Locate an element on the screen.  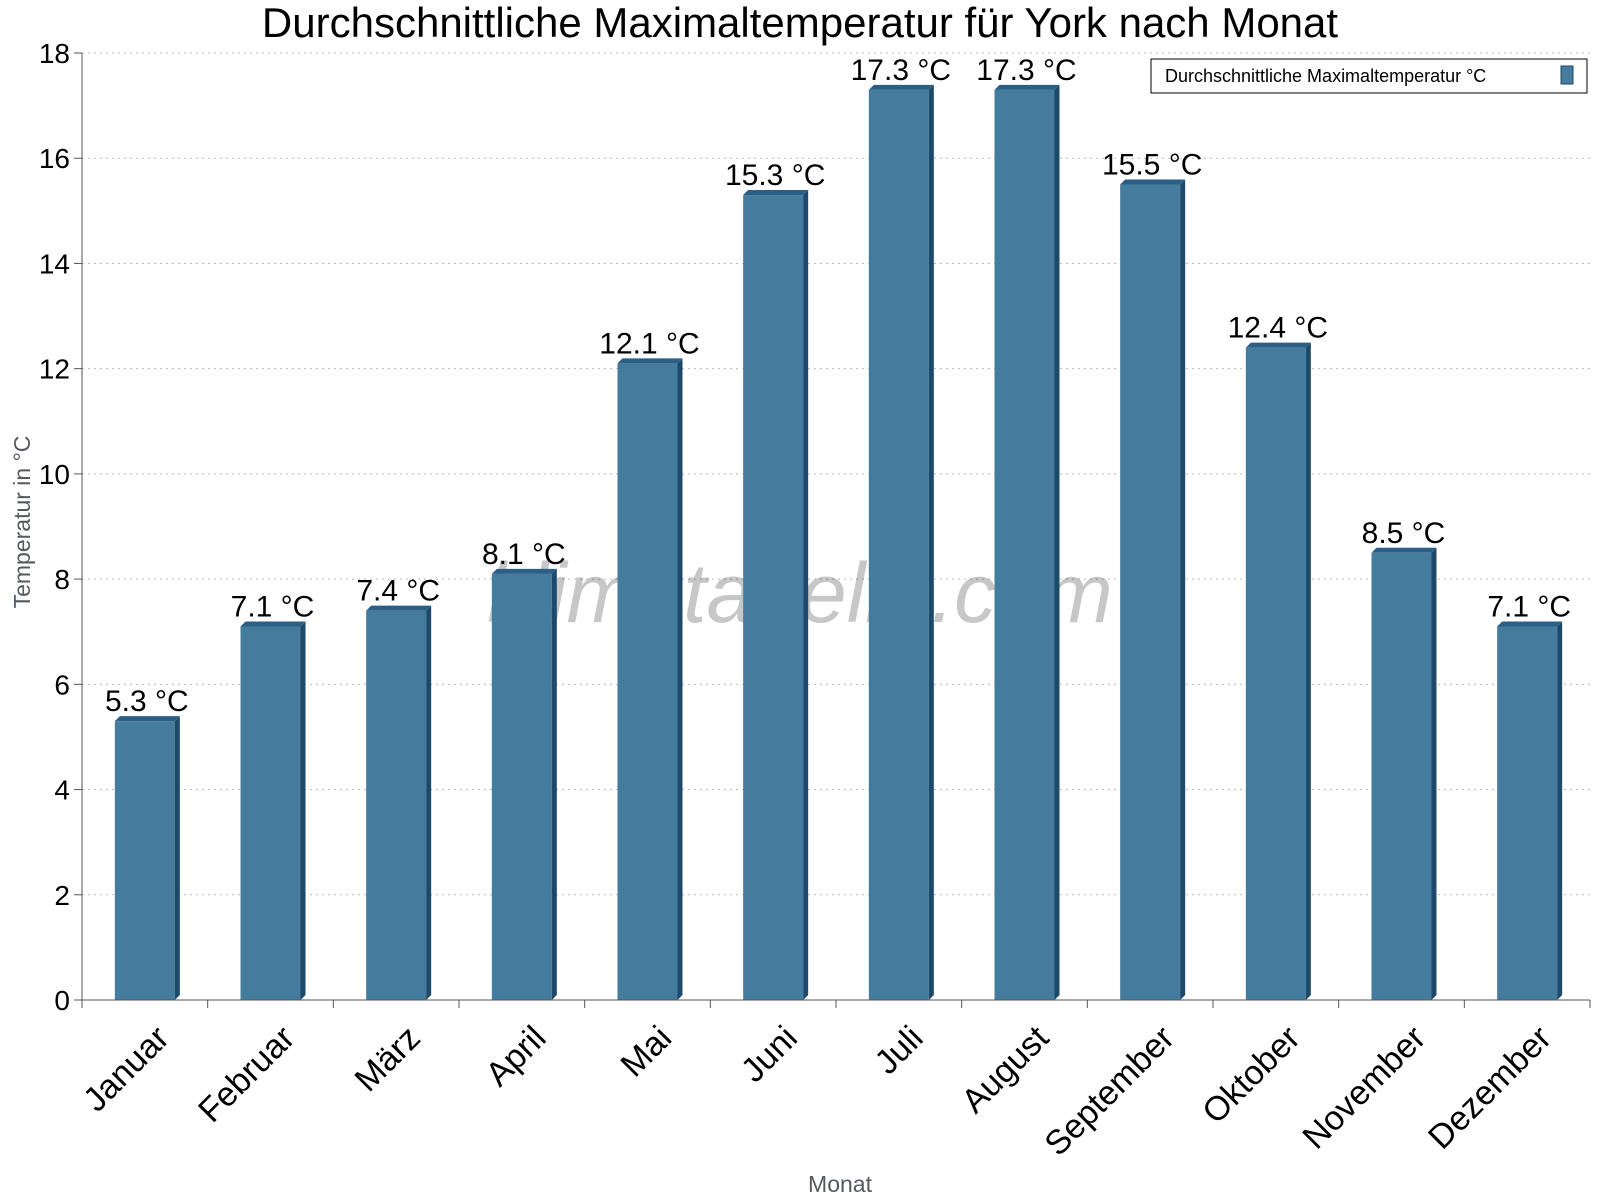
x-tick-label: November is located at coordinates (1364, 1088).